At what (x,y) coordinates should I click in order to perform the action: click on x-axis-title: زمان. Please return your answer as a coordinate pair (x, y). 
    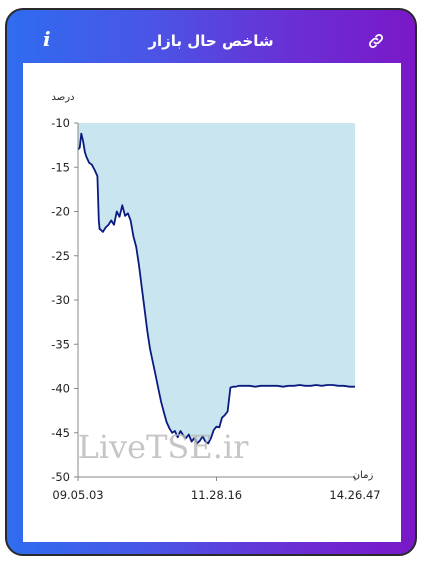
    Looking at the image, I should click on (363, 475).